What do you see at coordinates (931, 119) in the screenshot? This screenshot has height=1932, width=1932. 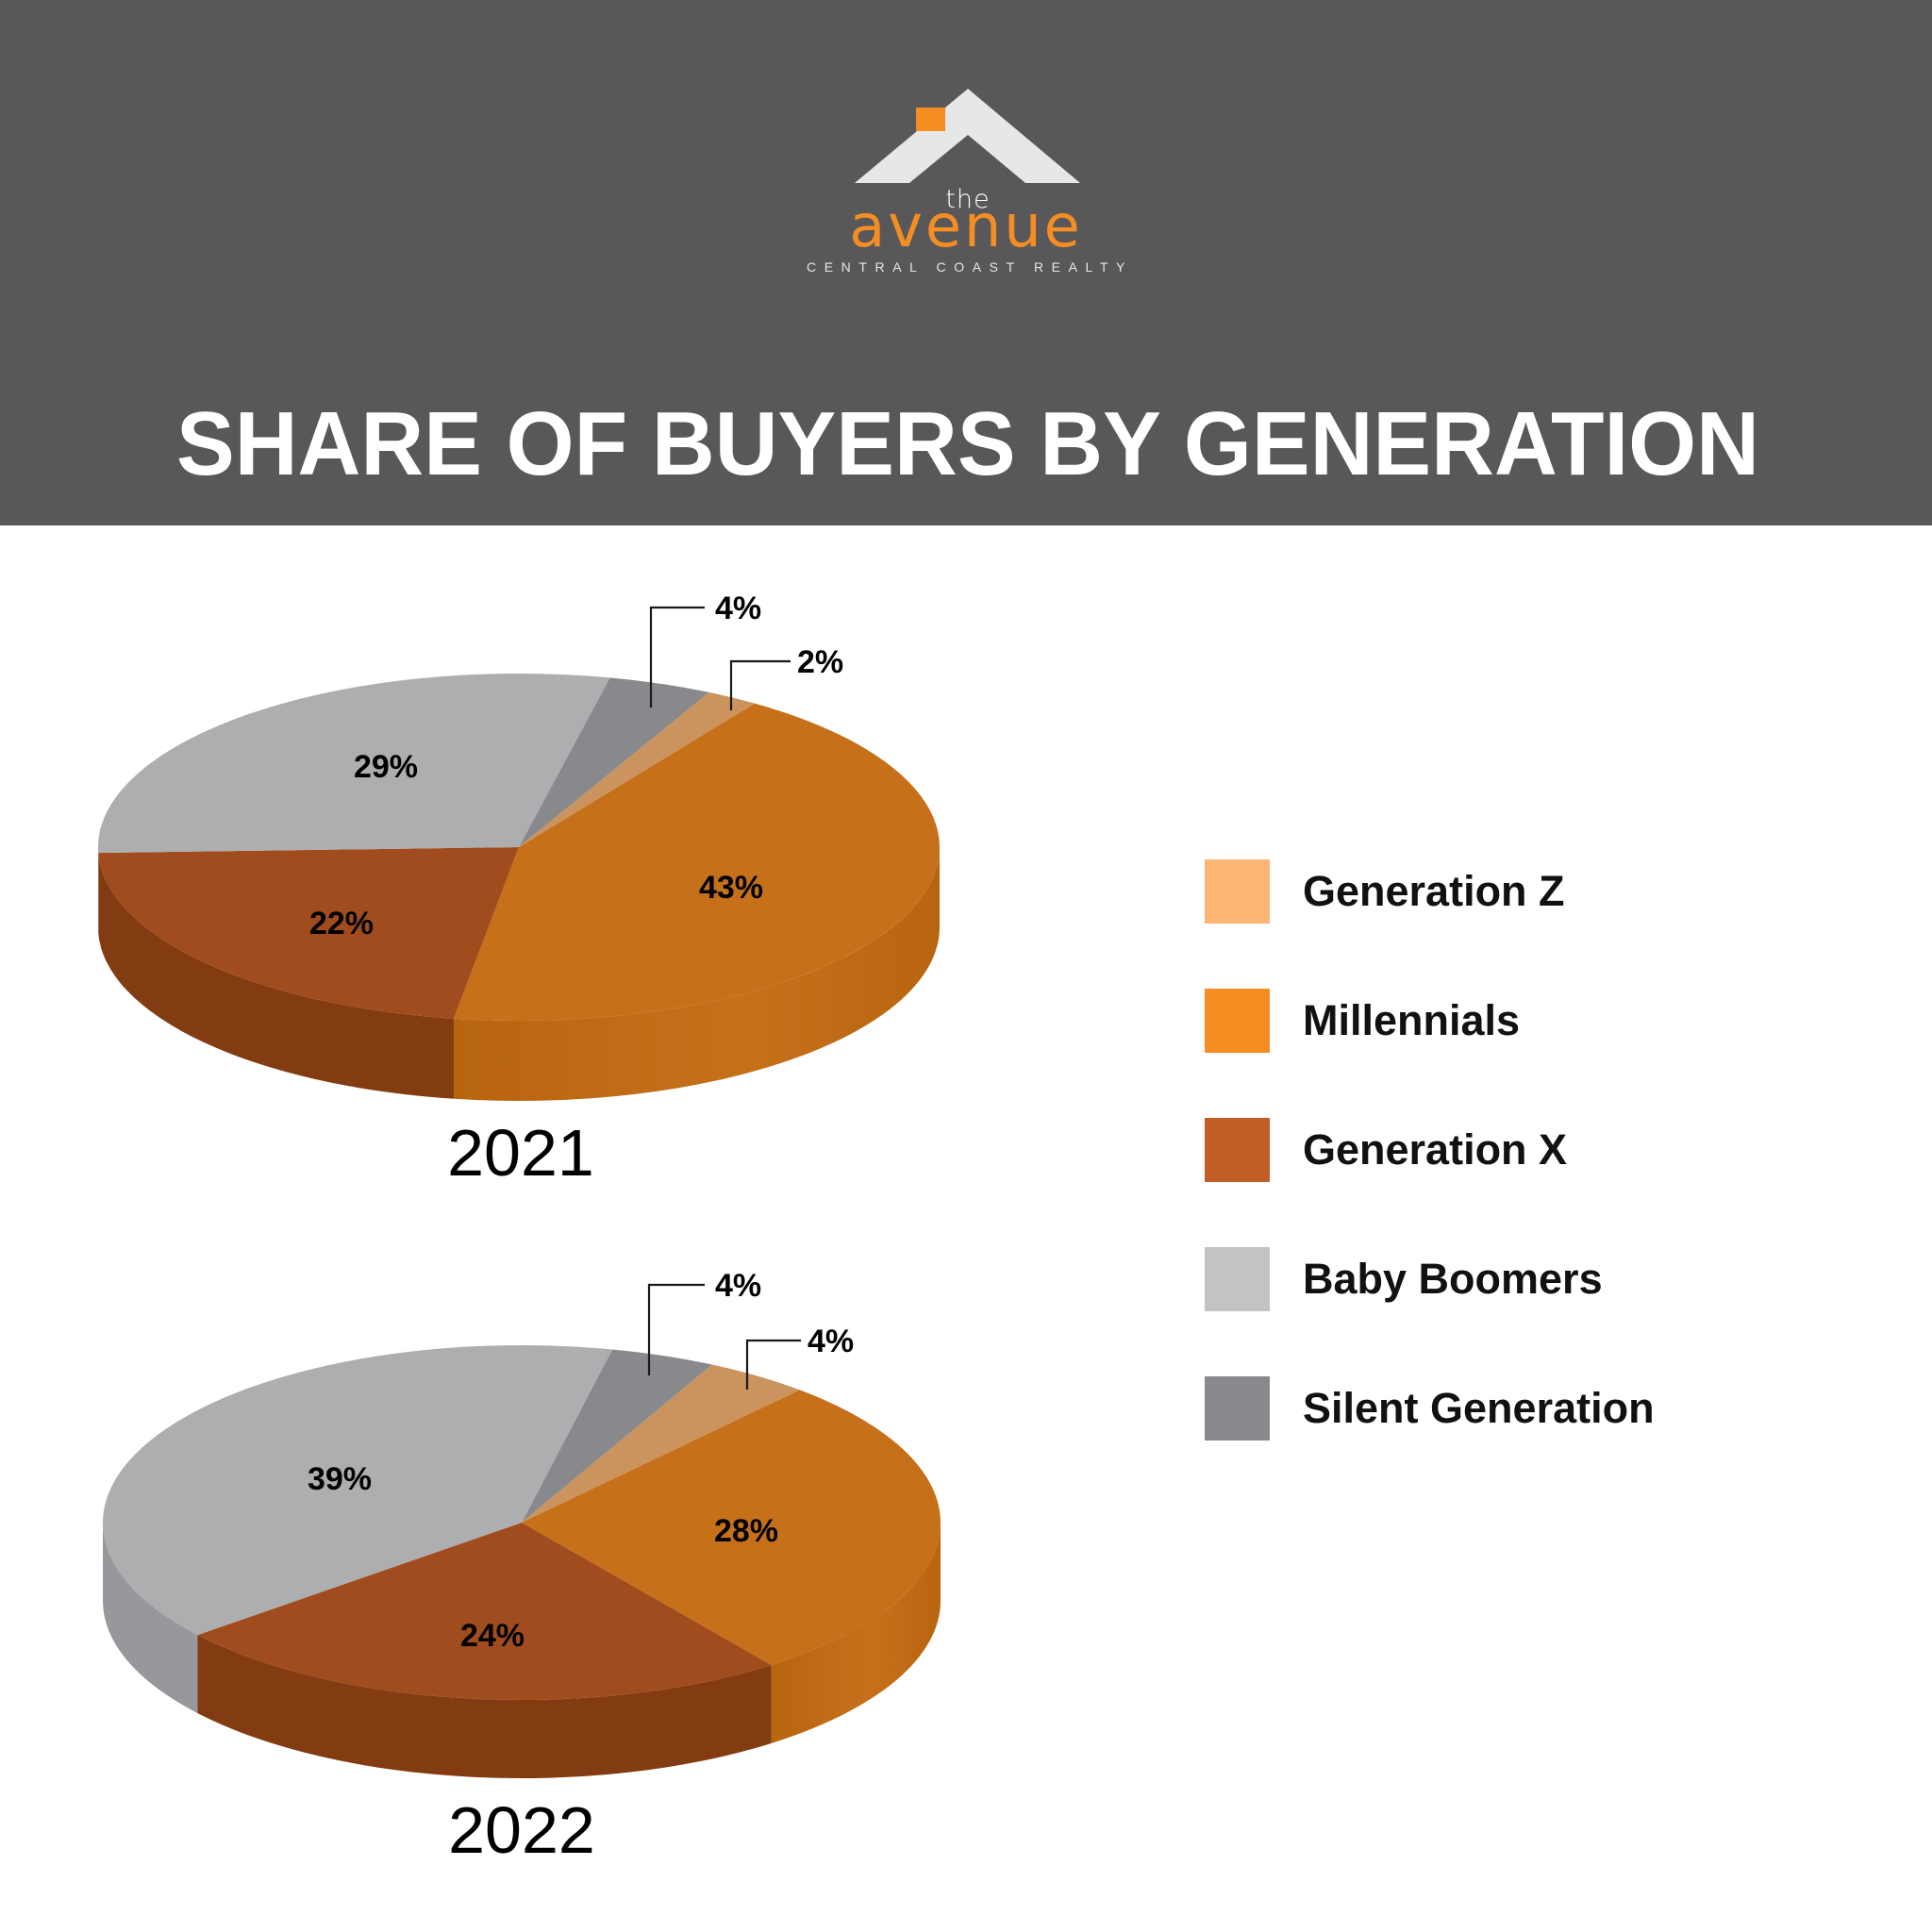 I see `chimney-shape` at bounding box center [931, 119].